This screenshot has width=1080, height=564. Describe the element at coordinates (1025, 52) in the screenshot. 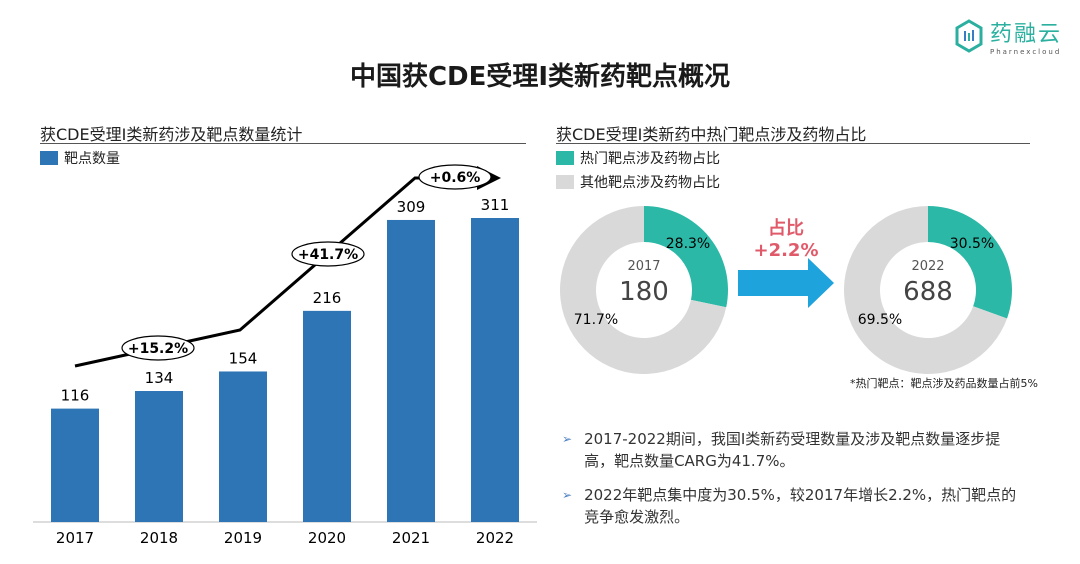

I see `logo-sub: Pharnexcloud` at that location.